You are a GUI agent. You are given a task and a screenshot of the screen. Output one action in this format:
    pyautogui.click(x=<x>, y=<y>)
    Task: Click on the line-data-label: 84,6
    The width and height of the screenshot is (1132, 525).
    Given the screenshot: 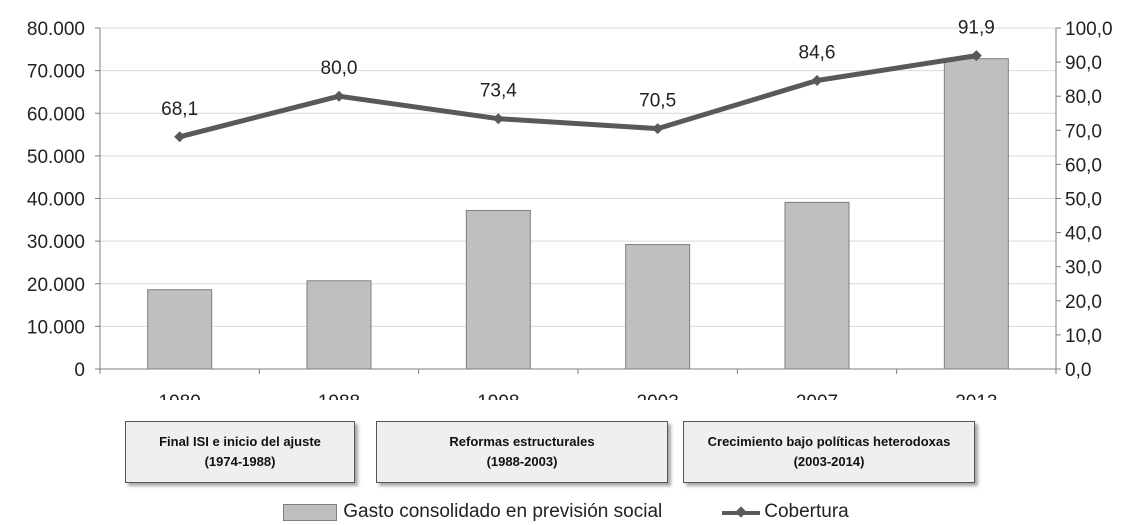 What is the action you would take?
    pyautogui.click(x=817, y=53)
    